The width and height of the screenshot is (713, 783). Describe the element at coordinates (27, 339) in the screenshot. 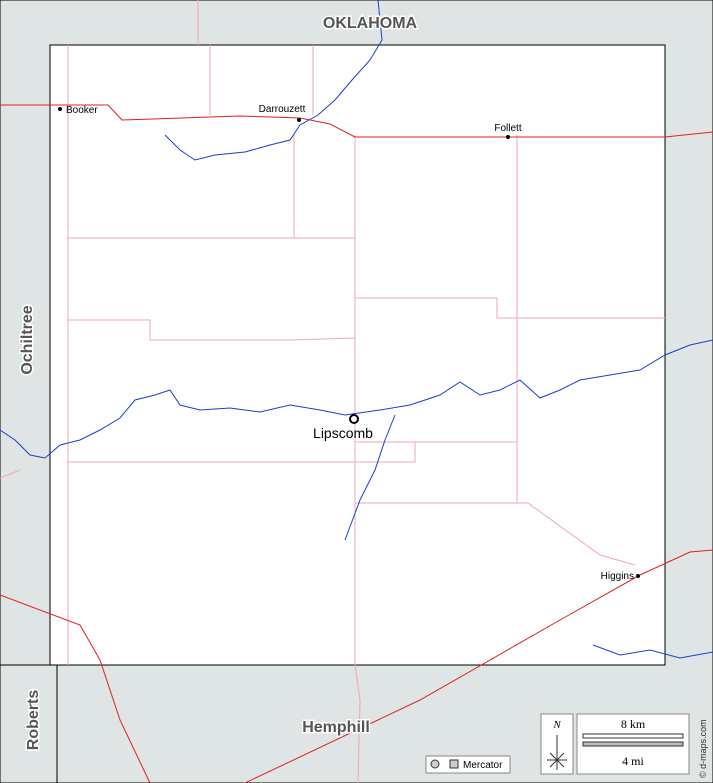

I see `region-label: Ochiltree` at that location.